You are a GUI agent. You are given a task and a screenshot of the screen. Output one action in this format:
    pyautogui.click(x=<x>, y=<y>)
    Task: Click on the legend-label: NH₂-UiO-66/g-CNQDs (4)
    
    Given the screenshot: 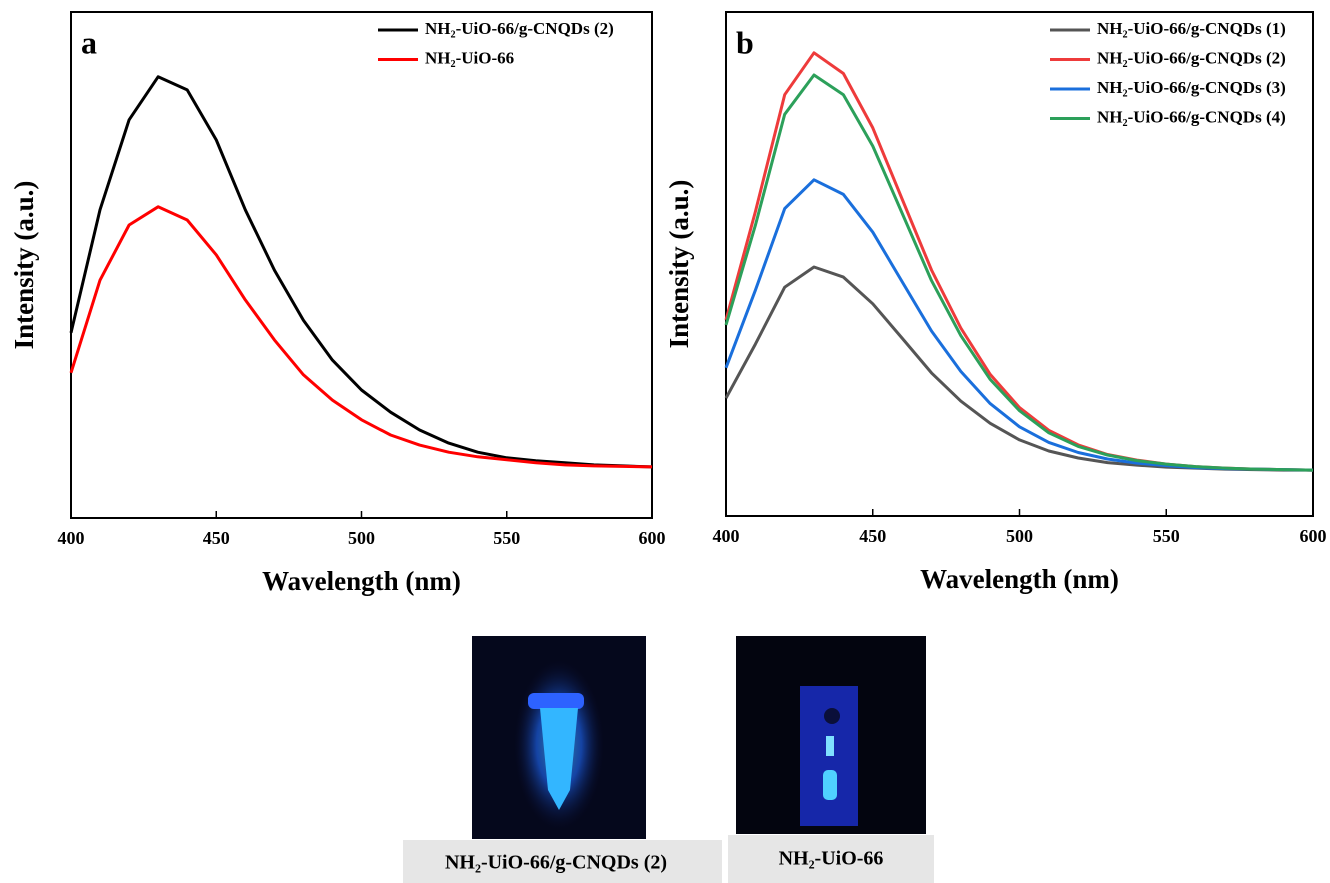 What is the action you would take?
    pyautogui.click(x=1191, y=116)
    